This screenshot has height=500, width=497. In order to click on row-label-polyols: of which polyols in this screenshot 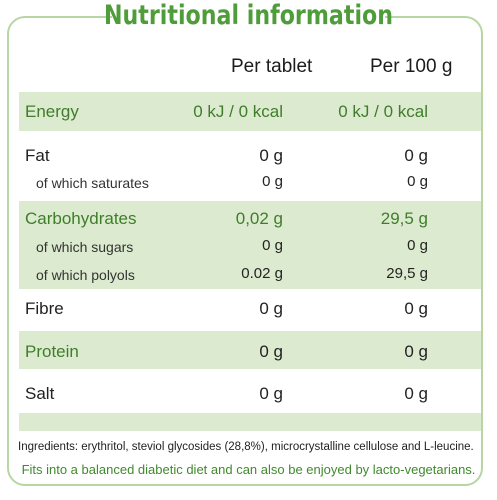, I will do `click(85, 275)`.